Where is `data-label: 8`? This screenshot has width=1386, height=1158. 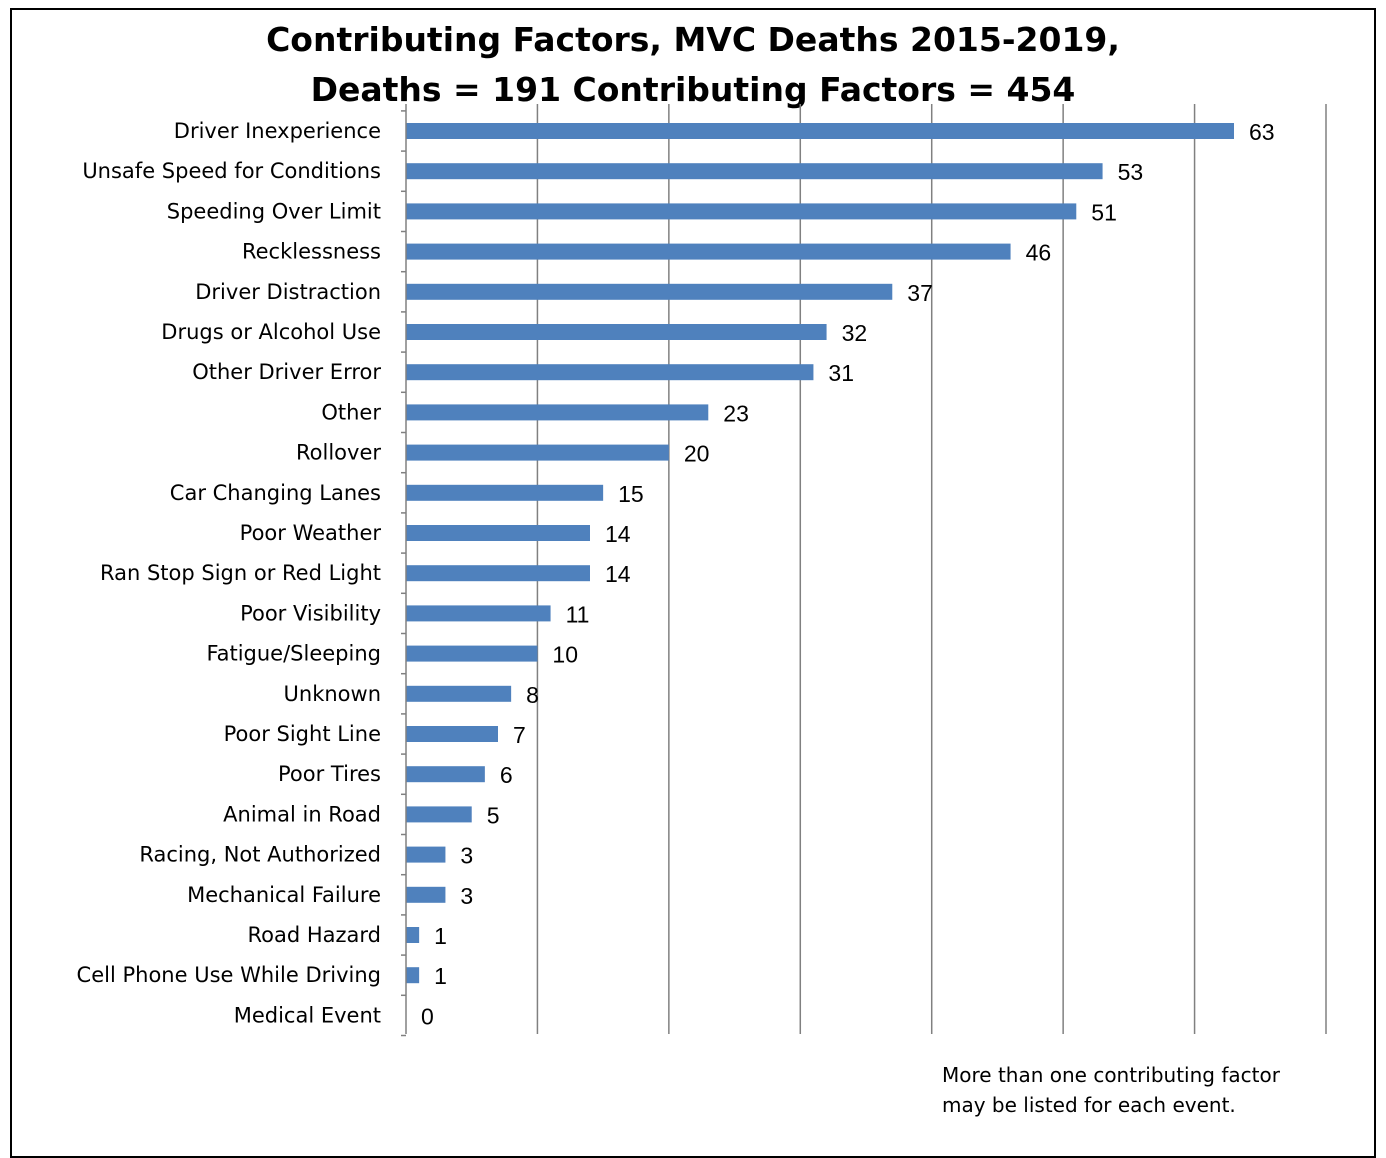 data-label: 8 is located at coordinates (532, 695).